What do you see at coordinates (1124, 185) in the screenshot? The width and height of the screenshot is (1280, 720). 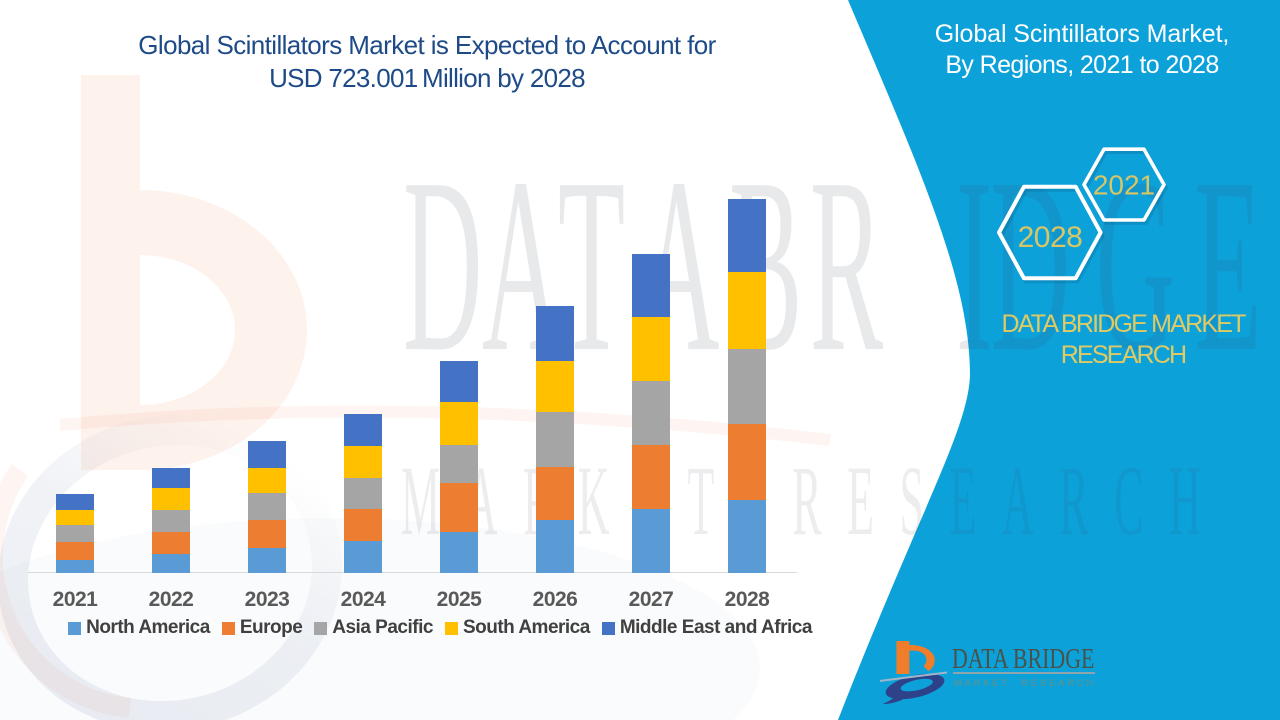 I see `svg-text: 2021` at bounding box center [1124, 185].